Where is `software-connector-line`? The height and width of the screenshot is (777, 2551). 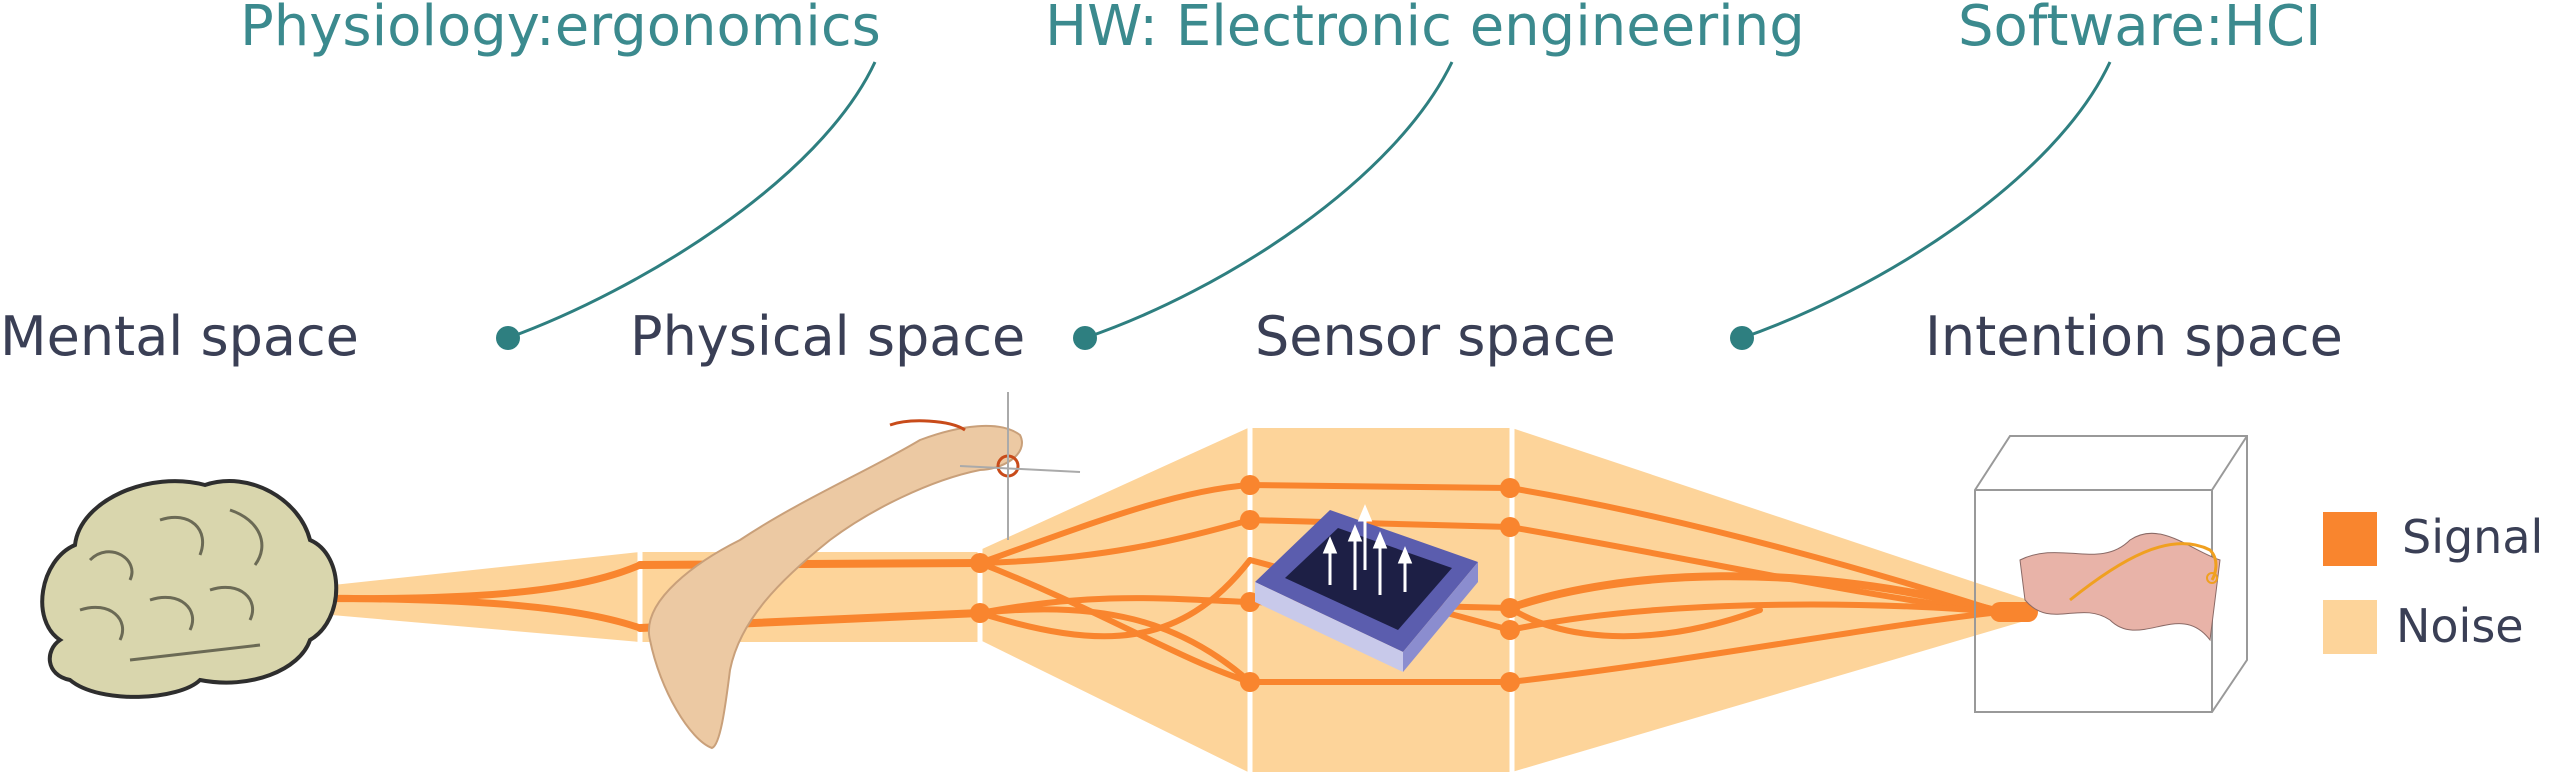 software-connector-line is located at coordinates (1926, 200).